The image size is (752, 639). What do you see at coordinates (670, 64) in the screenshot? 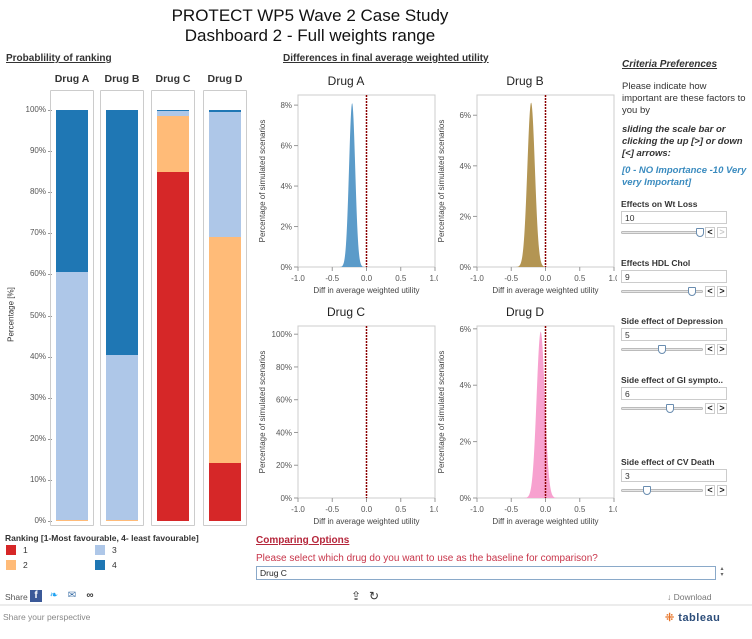
I see `criteria-heading: Criteria Preferences` at bounding box center [670, 64].